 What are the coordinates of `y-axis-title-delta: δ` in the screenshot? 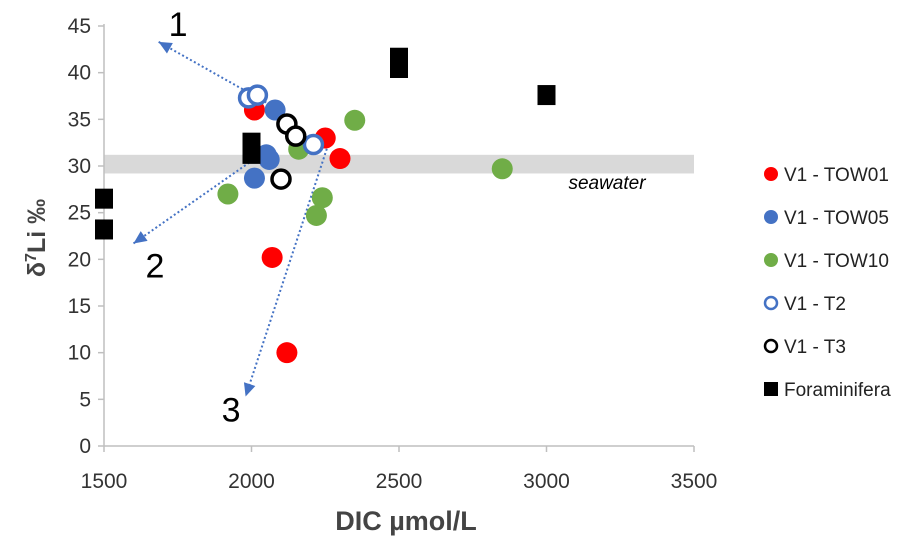 It's located at (37, 269).